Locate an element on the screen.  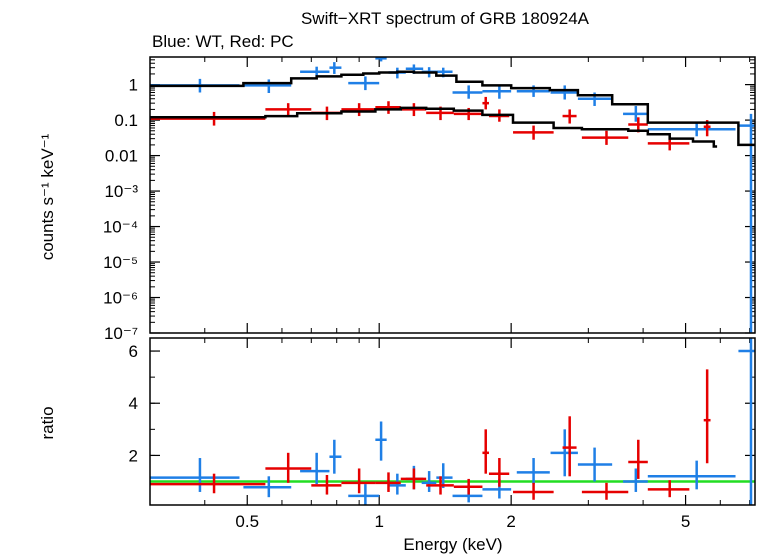
y-tick-label: 4 is located at coordinates (133, 403).